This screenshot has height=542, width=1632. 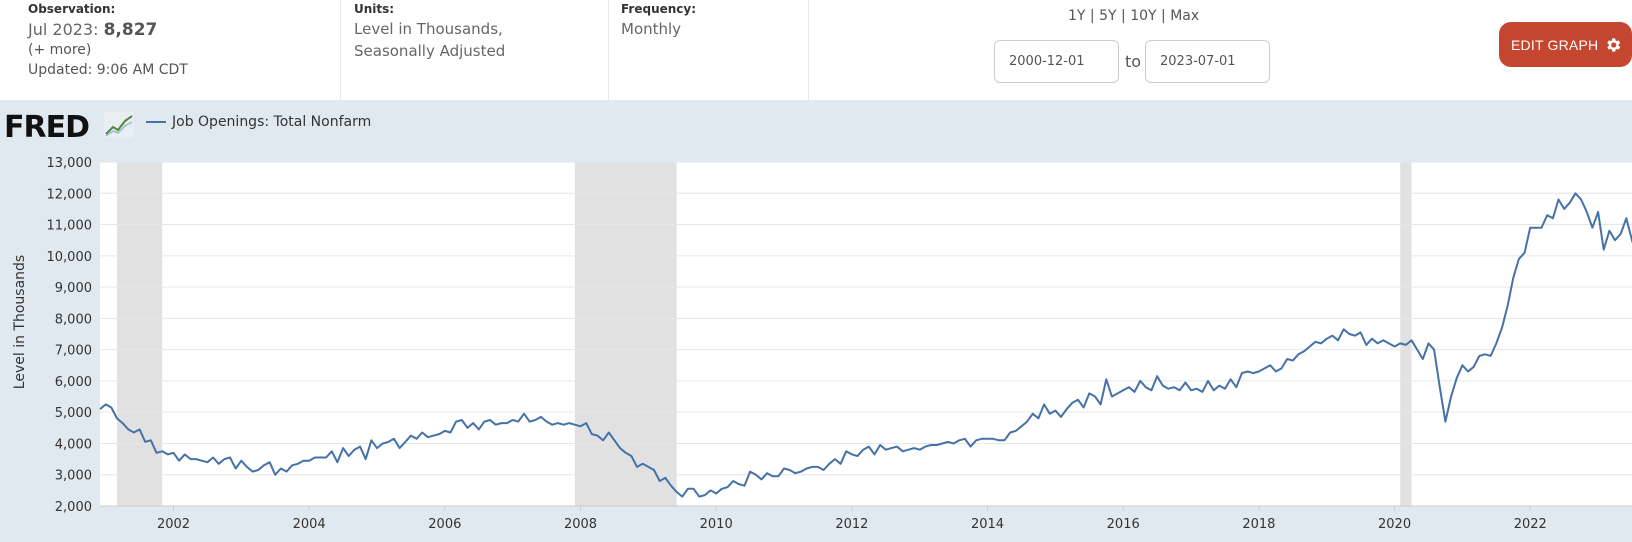 I want to click on x-tick-label: 2022, so click(x=1530, y=524).